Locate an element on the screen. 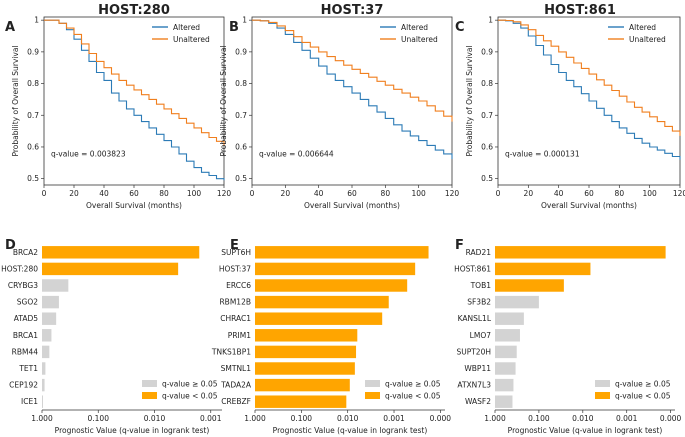  legend-label: q-value ≥ 0.05 is located at coordinates (413, 384).